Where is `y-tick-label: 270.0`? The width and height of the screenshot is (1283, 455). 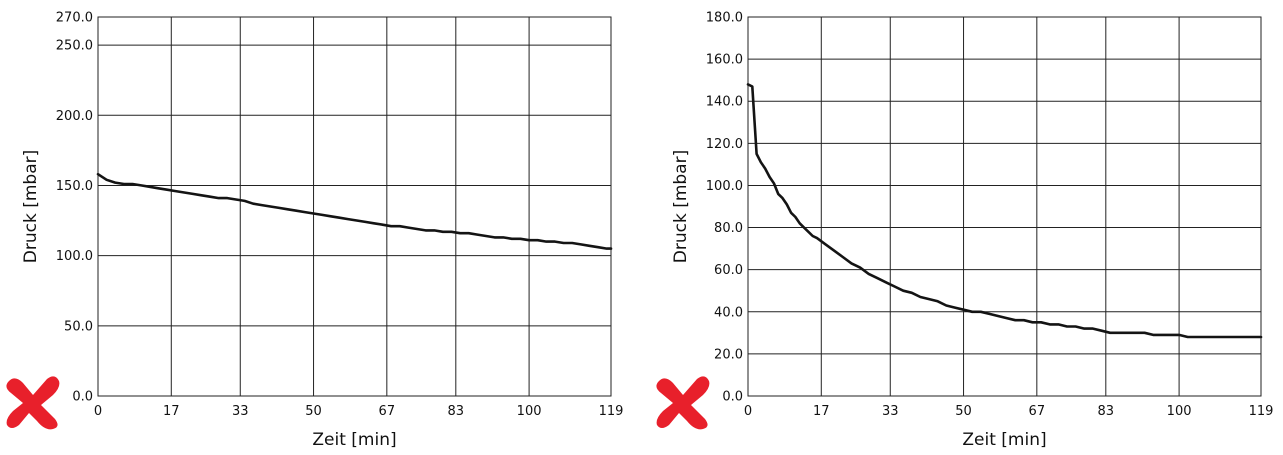 y-tick-label: 270.0 is located at coordinates (74, 18).